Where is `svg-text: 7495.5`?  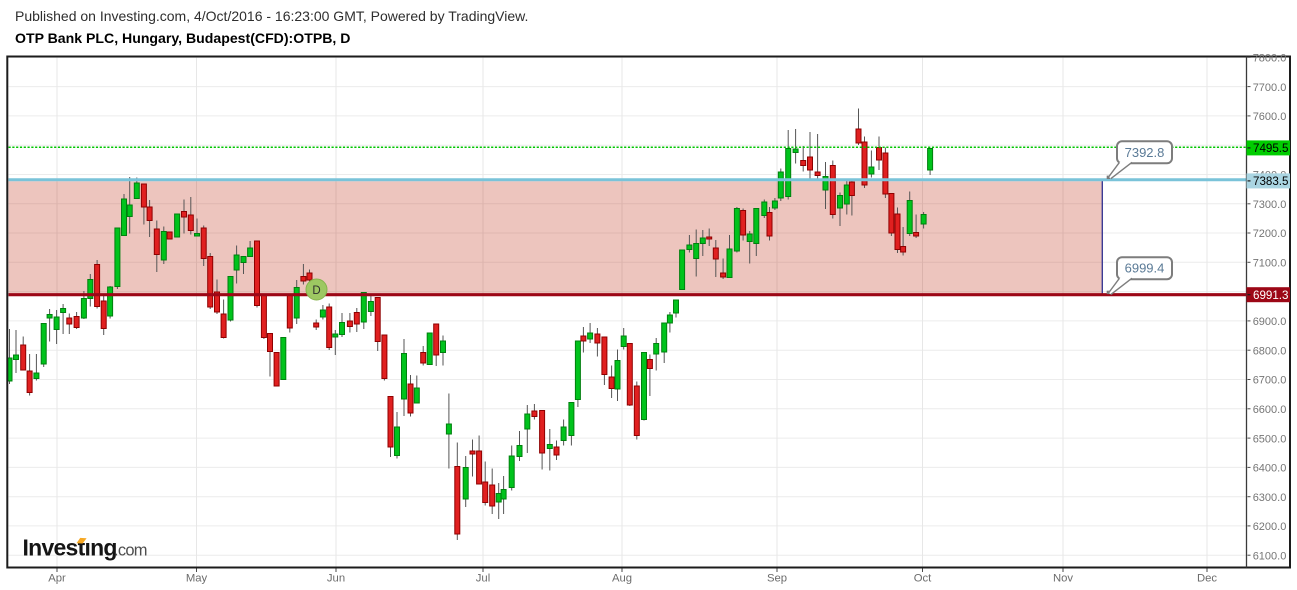
svg-text: 7495.5 is located at coordinates (1270, 148).